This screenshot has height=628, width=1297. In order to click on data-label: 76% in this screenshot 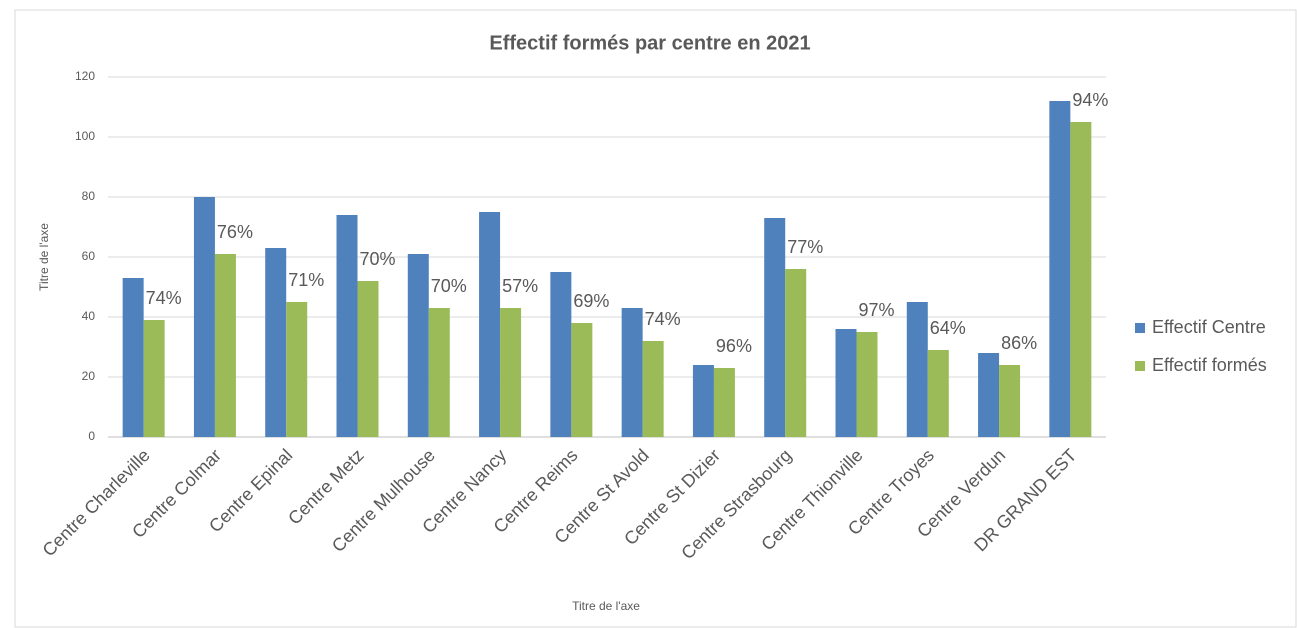, I will do `click(235, 232)`.